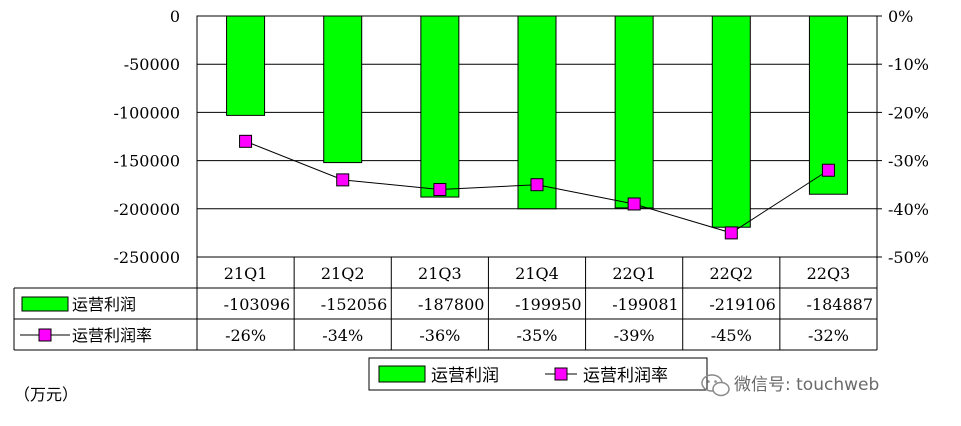  I want to click on unit-label: （万元）, so click(46, 394).